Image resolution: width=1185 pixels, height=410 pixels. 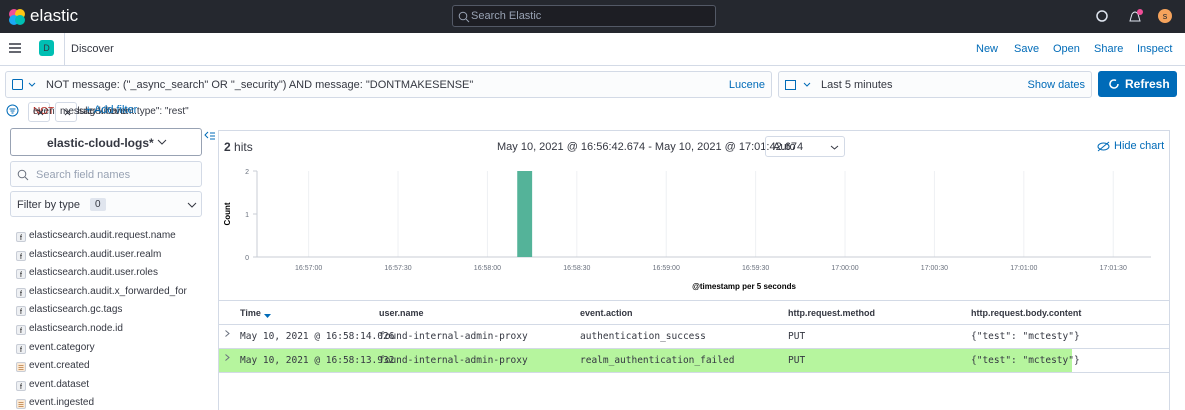 I want to click on column-header: event.action, so click(x=606, y=313).